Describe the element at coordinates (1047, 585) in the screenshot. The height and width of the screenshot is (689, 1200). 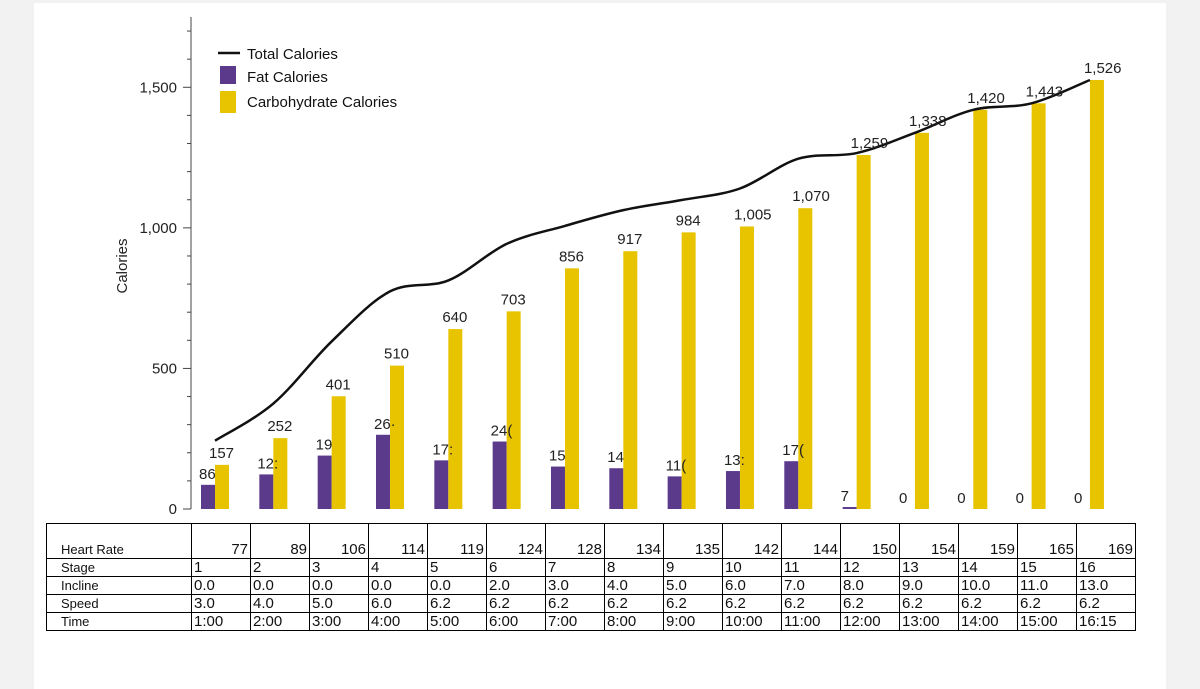
I see `table-cell: 11.0` at that location.